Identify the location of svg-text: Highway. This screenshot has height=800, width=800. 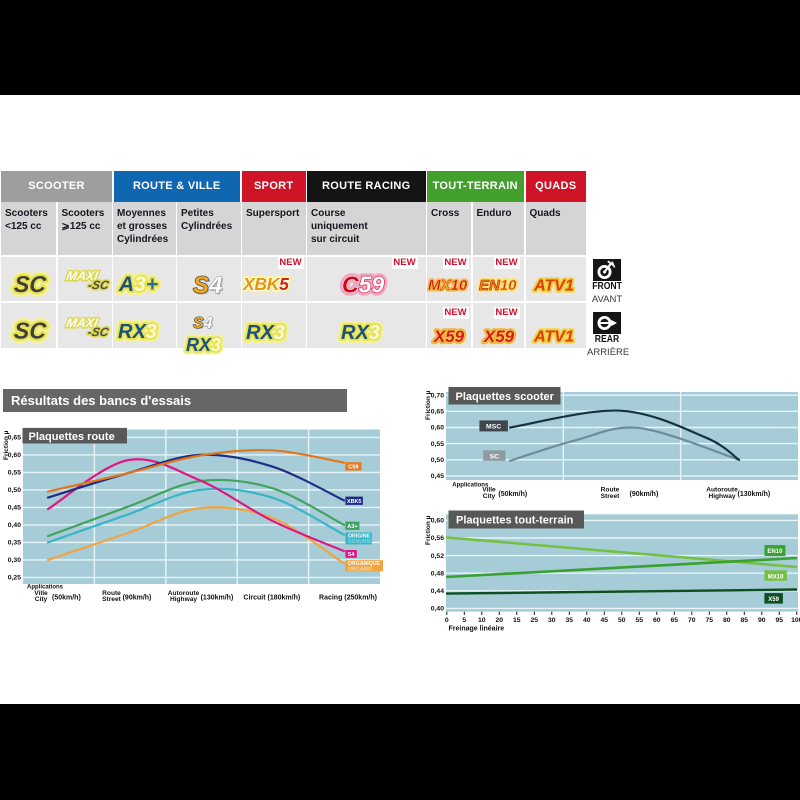
(721, 496).